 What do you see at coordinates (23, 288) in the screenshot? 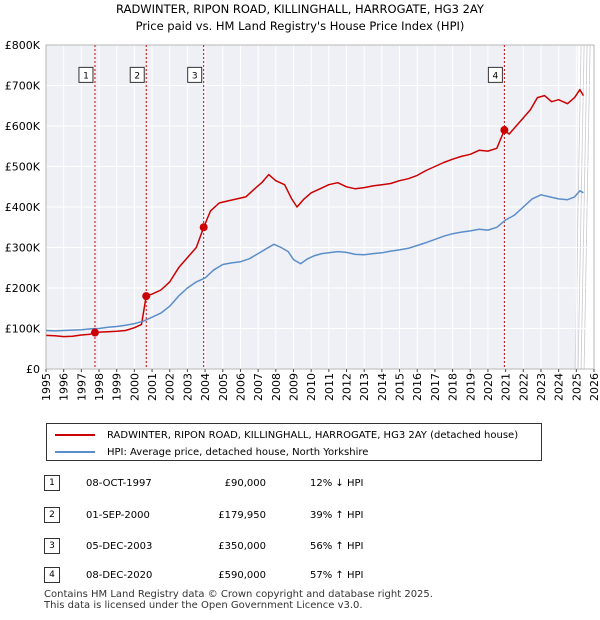
I see `y-tick-label: £200K` at bounding box center [23, 288].